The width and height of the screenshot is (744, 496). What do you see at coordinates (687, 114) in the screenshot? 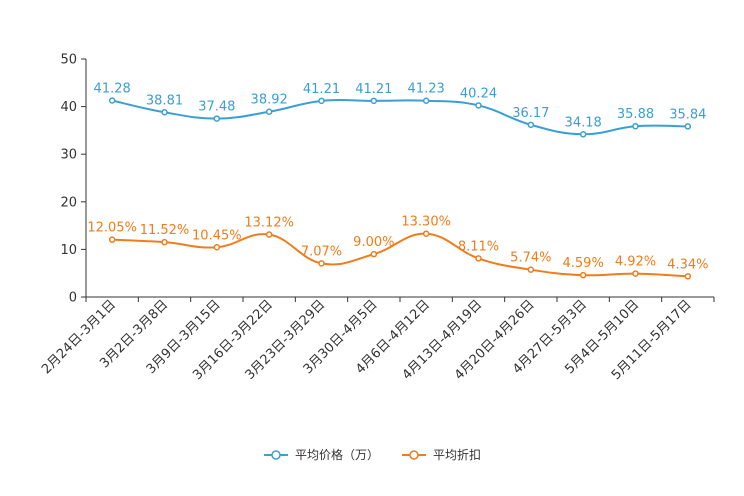
I see `price-data-label: 35.84` at bounding box center [687, 114].